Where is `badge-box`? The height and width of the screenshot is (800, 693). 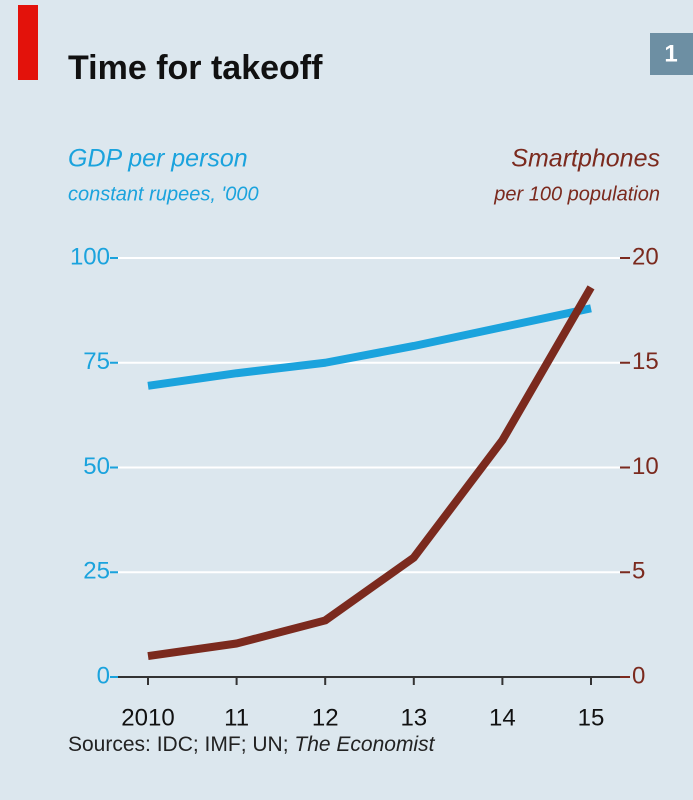 badge-box is located at coordinates (671, 54).